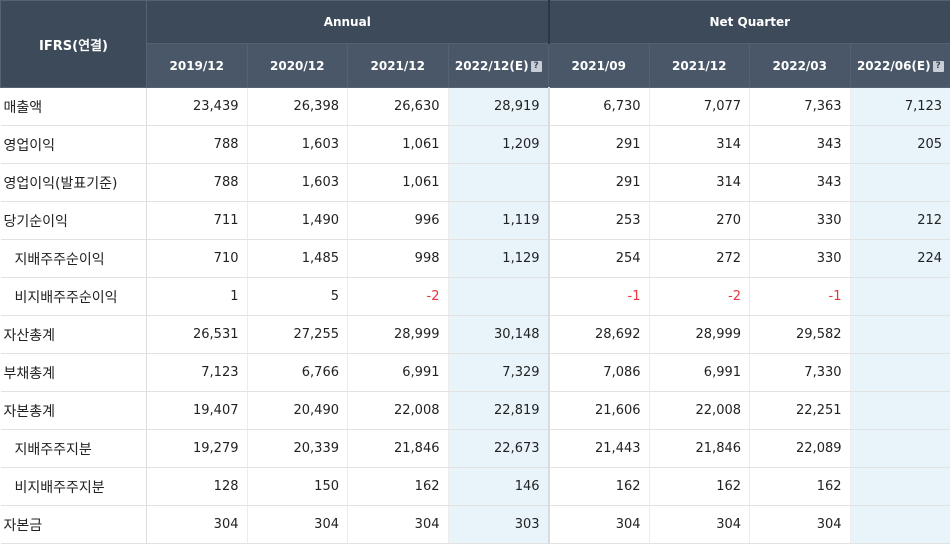  Describe the element at coordinates (74, 373) in the screenshot. I see `row-label: 부채총계` at that location.